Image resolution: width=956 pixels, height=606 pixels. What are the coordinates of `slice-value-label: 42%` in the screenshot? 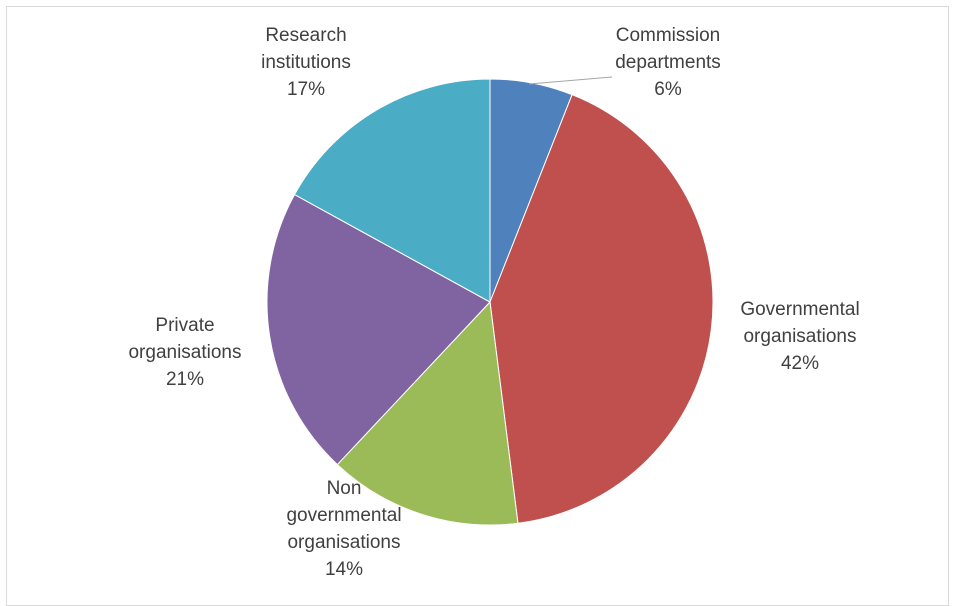 It's located at (800, 363).